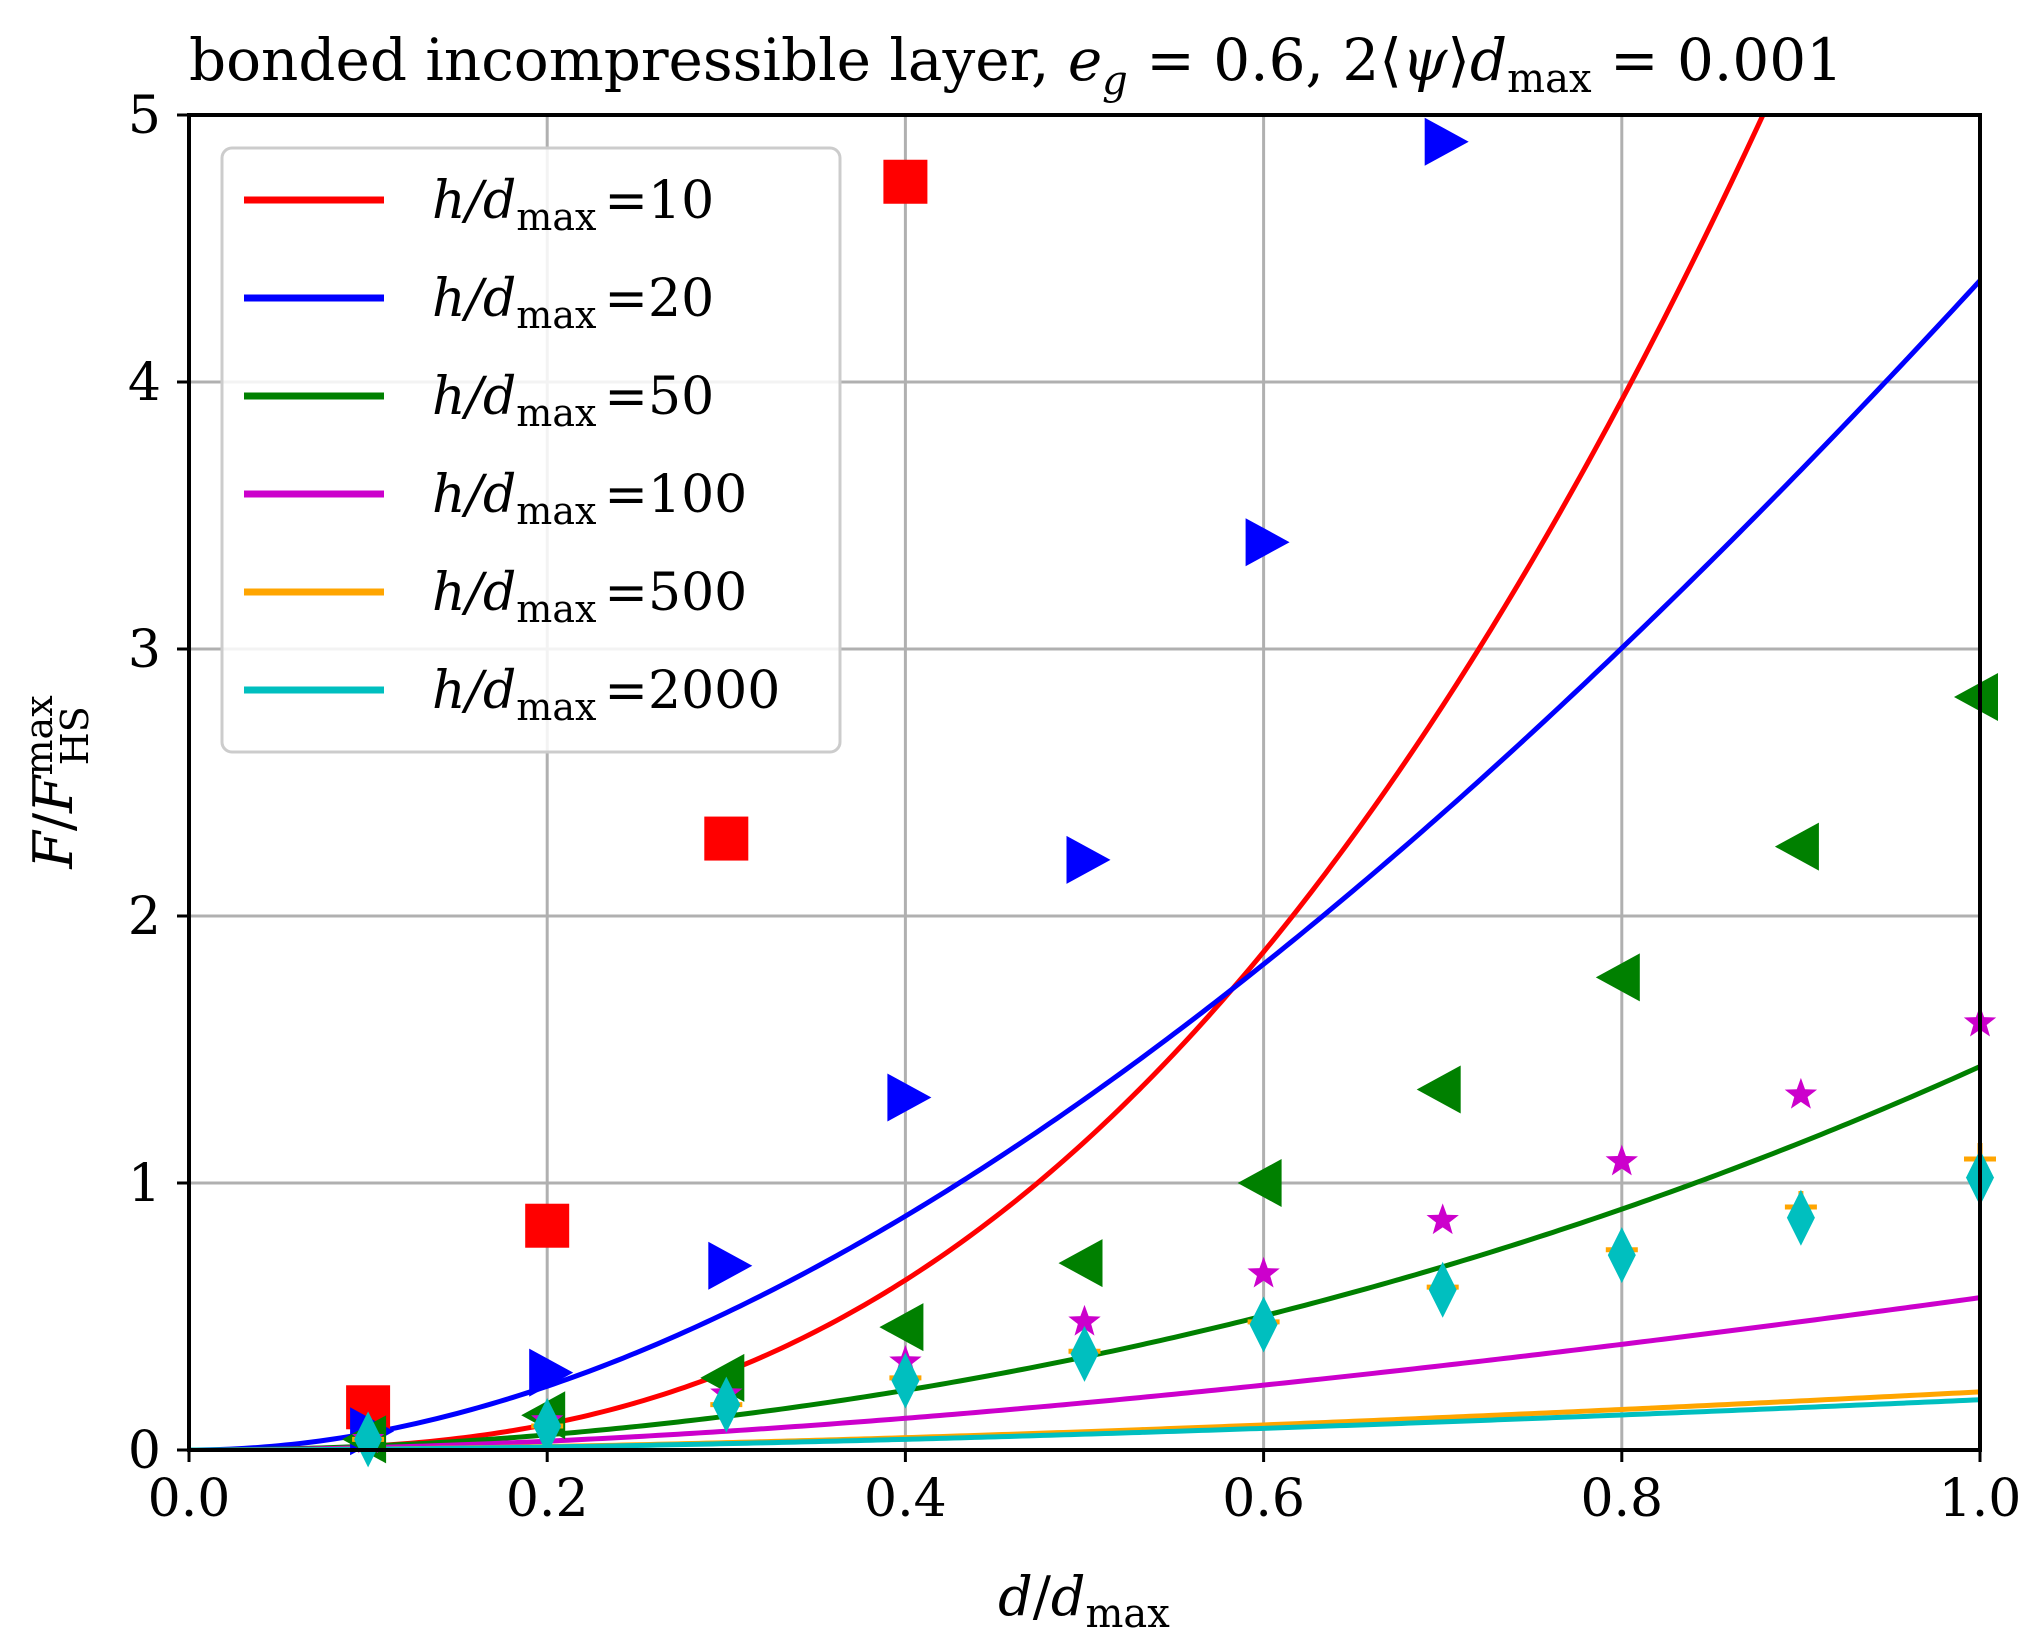 This screenshot has width=2037, height=1652. Describe the element at coordinates (606, 695) in the screenshot. I see `legend-label: h/dmax =2000` at that location.